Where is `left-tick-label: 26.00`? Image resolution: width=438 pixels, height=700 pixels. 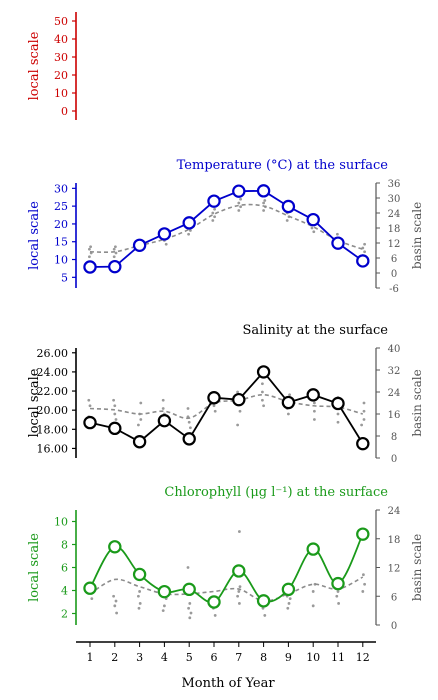 left-tick-label: 26.00 is located at coordinates (53, 353).